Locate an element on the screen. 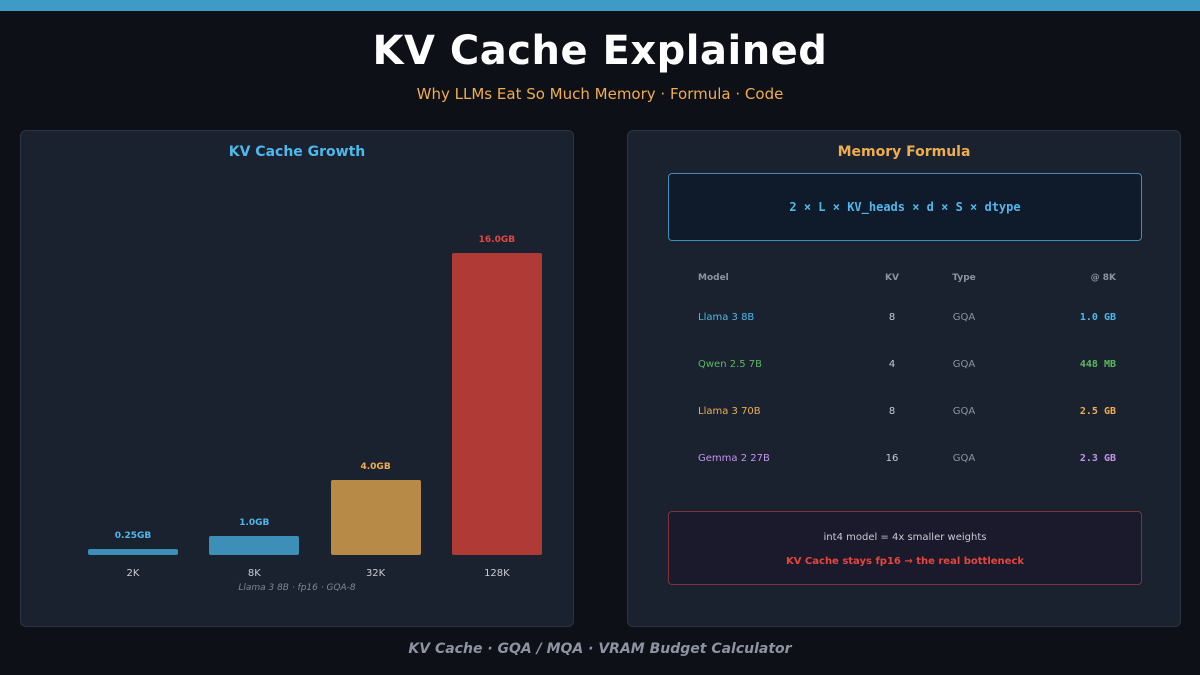 This screenshot has height=675, width=1200. table-cell-mem: 448 MB is located at coordinates (1097, 364).